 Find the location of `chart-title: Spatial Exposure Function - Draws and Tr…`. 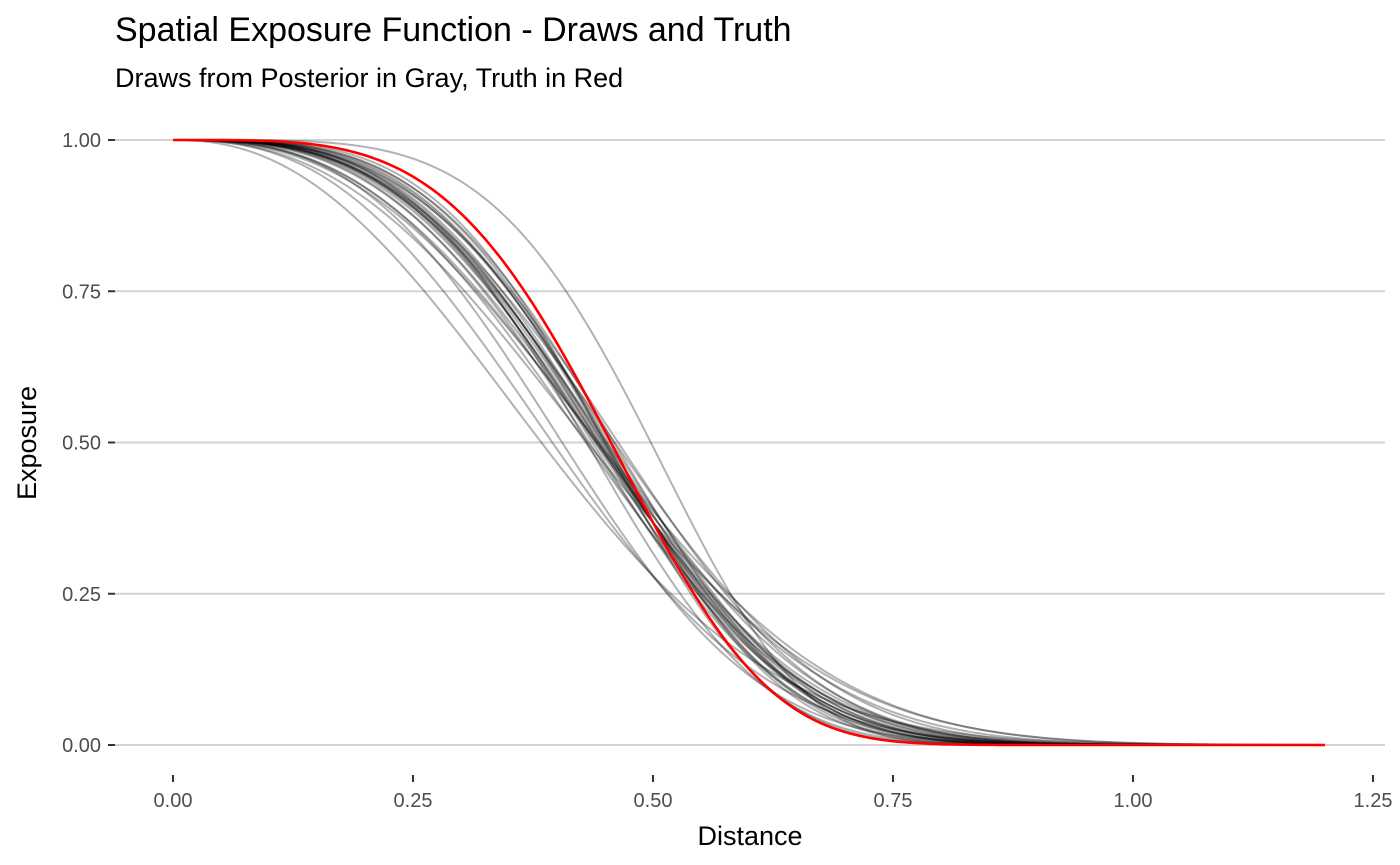

chart-title: Spatial Exposure Function - Draws and Tr… is located at coordinates (453, 30).